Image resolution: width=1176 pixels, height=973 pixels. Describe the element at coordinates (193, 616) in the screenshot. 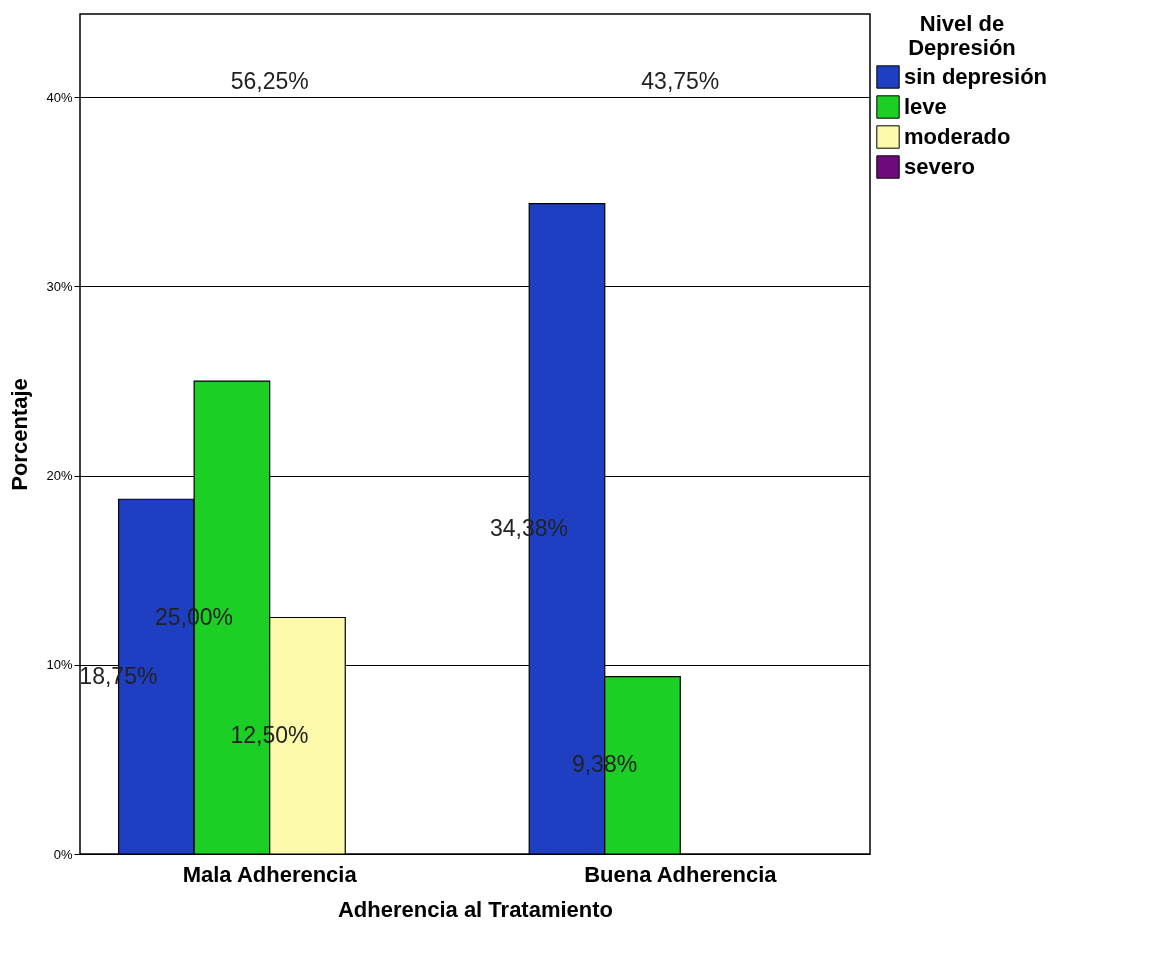

I see `data-label: 25,00%` at that location.